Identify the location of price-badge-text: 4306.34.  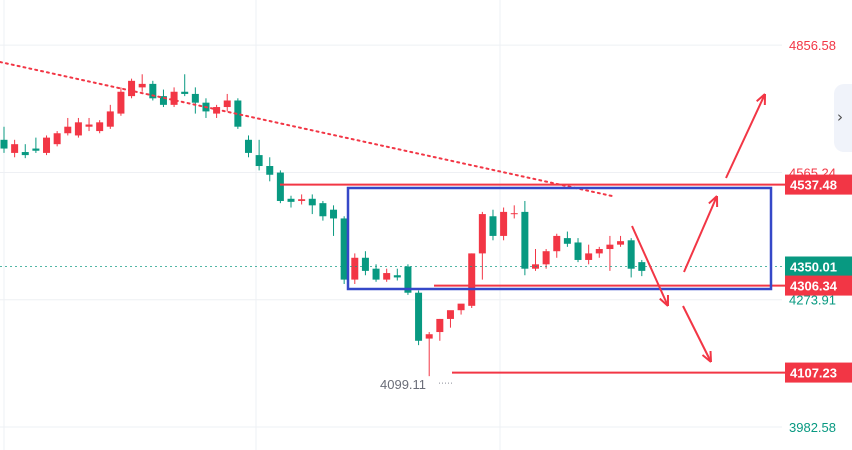
(814, 286).